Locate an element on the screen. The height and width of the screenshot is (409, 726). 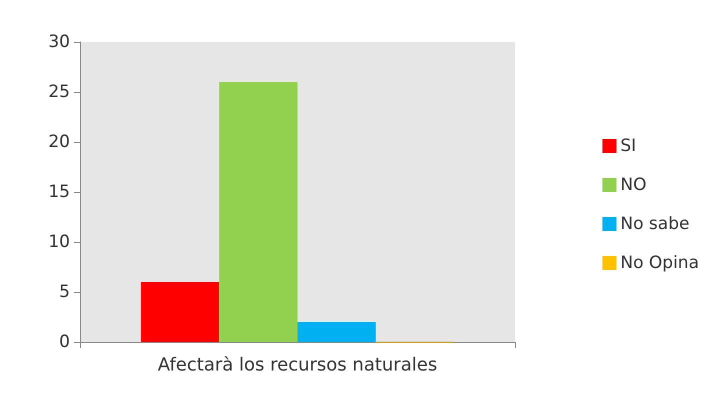
legend-label: No sabe is located at coordinates (655, 224).